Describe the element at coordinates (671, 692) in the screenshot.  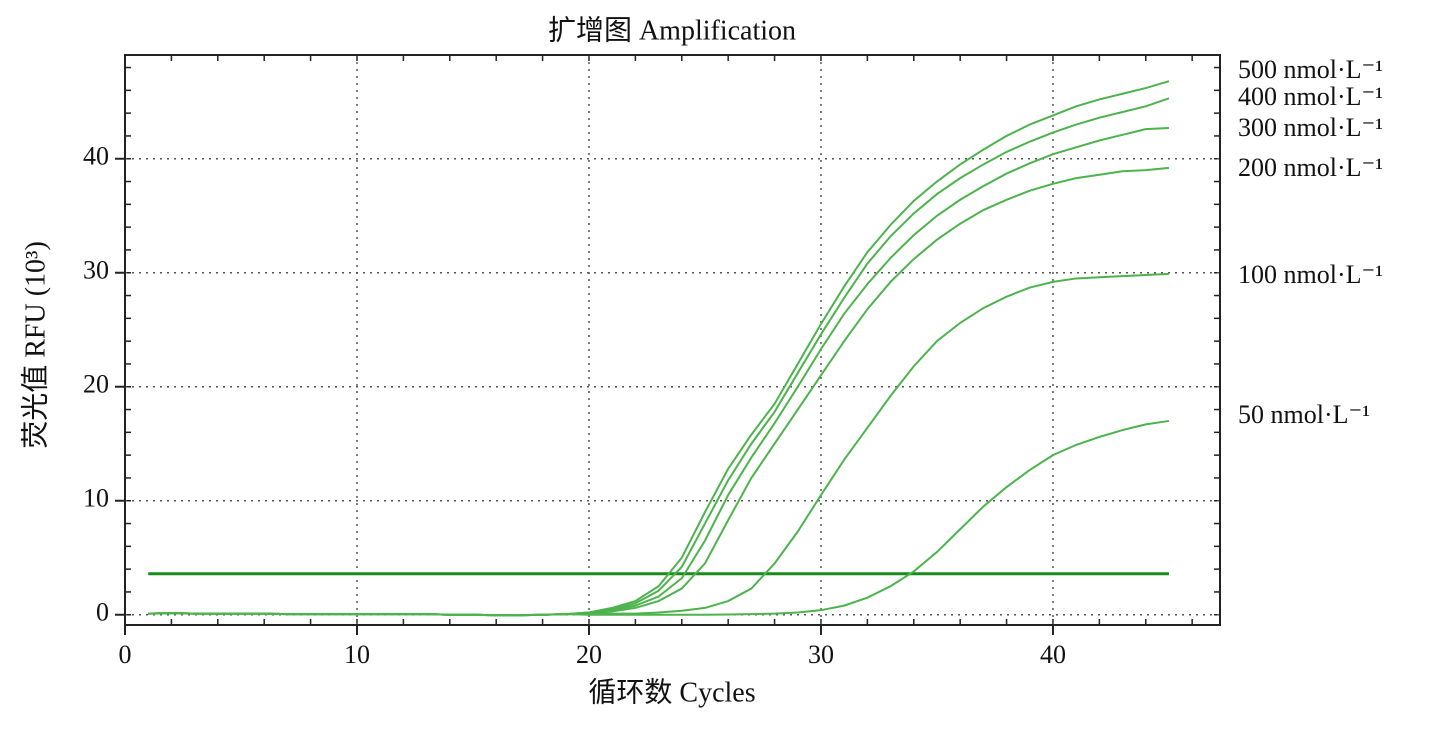
I see `x-axis-label: 循环数 Cycles` at that location.